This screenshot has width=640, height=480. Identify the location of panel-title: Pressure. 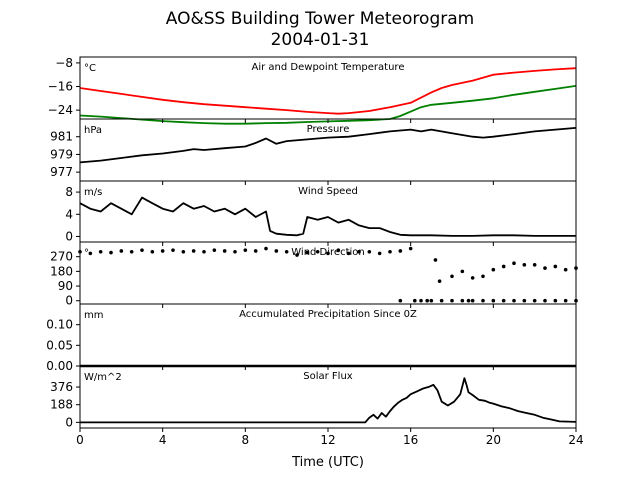
(328, 129).